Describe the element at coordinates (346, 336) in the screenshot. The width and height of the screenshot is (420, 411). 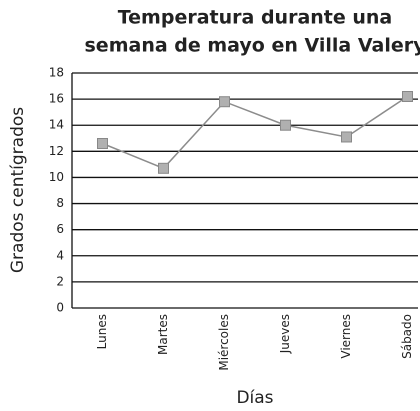
I see `x-tick-label: Viernes` at that location.